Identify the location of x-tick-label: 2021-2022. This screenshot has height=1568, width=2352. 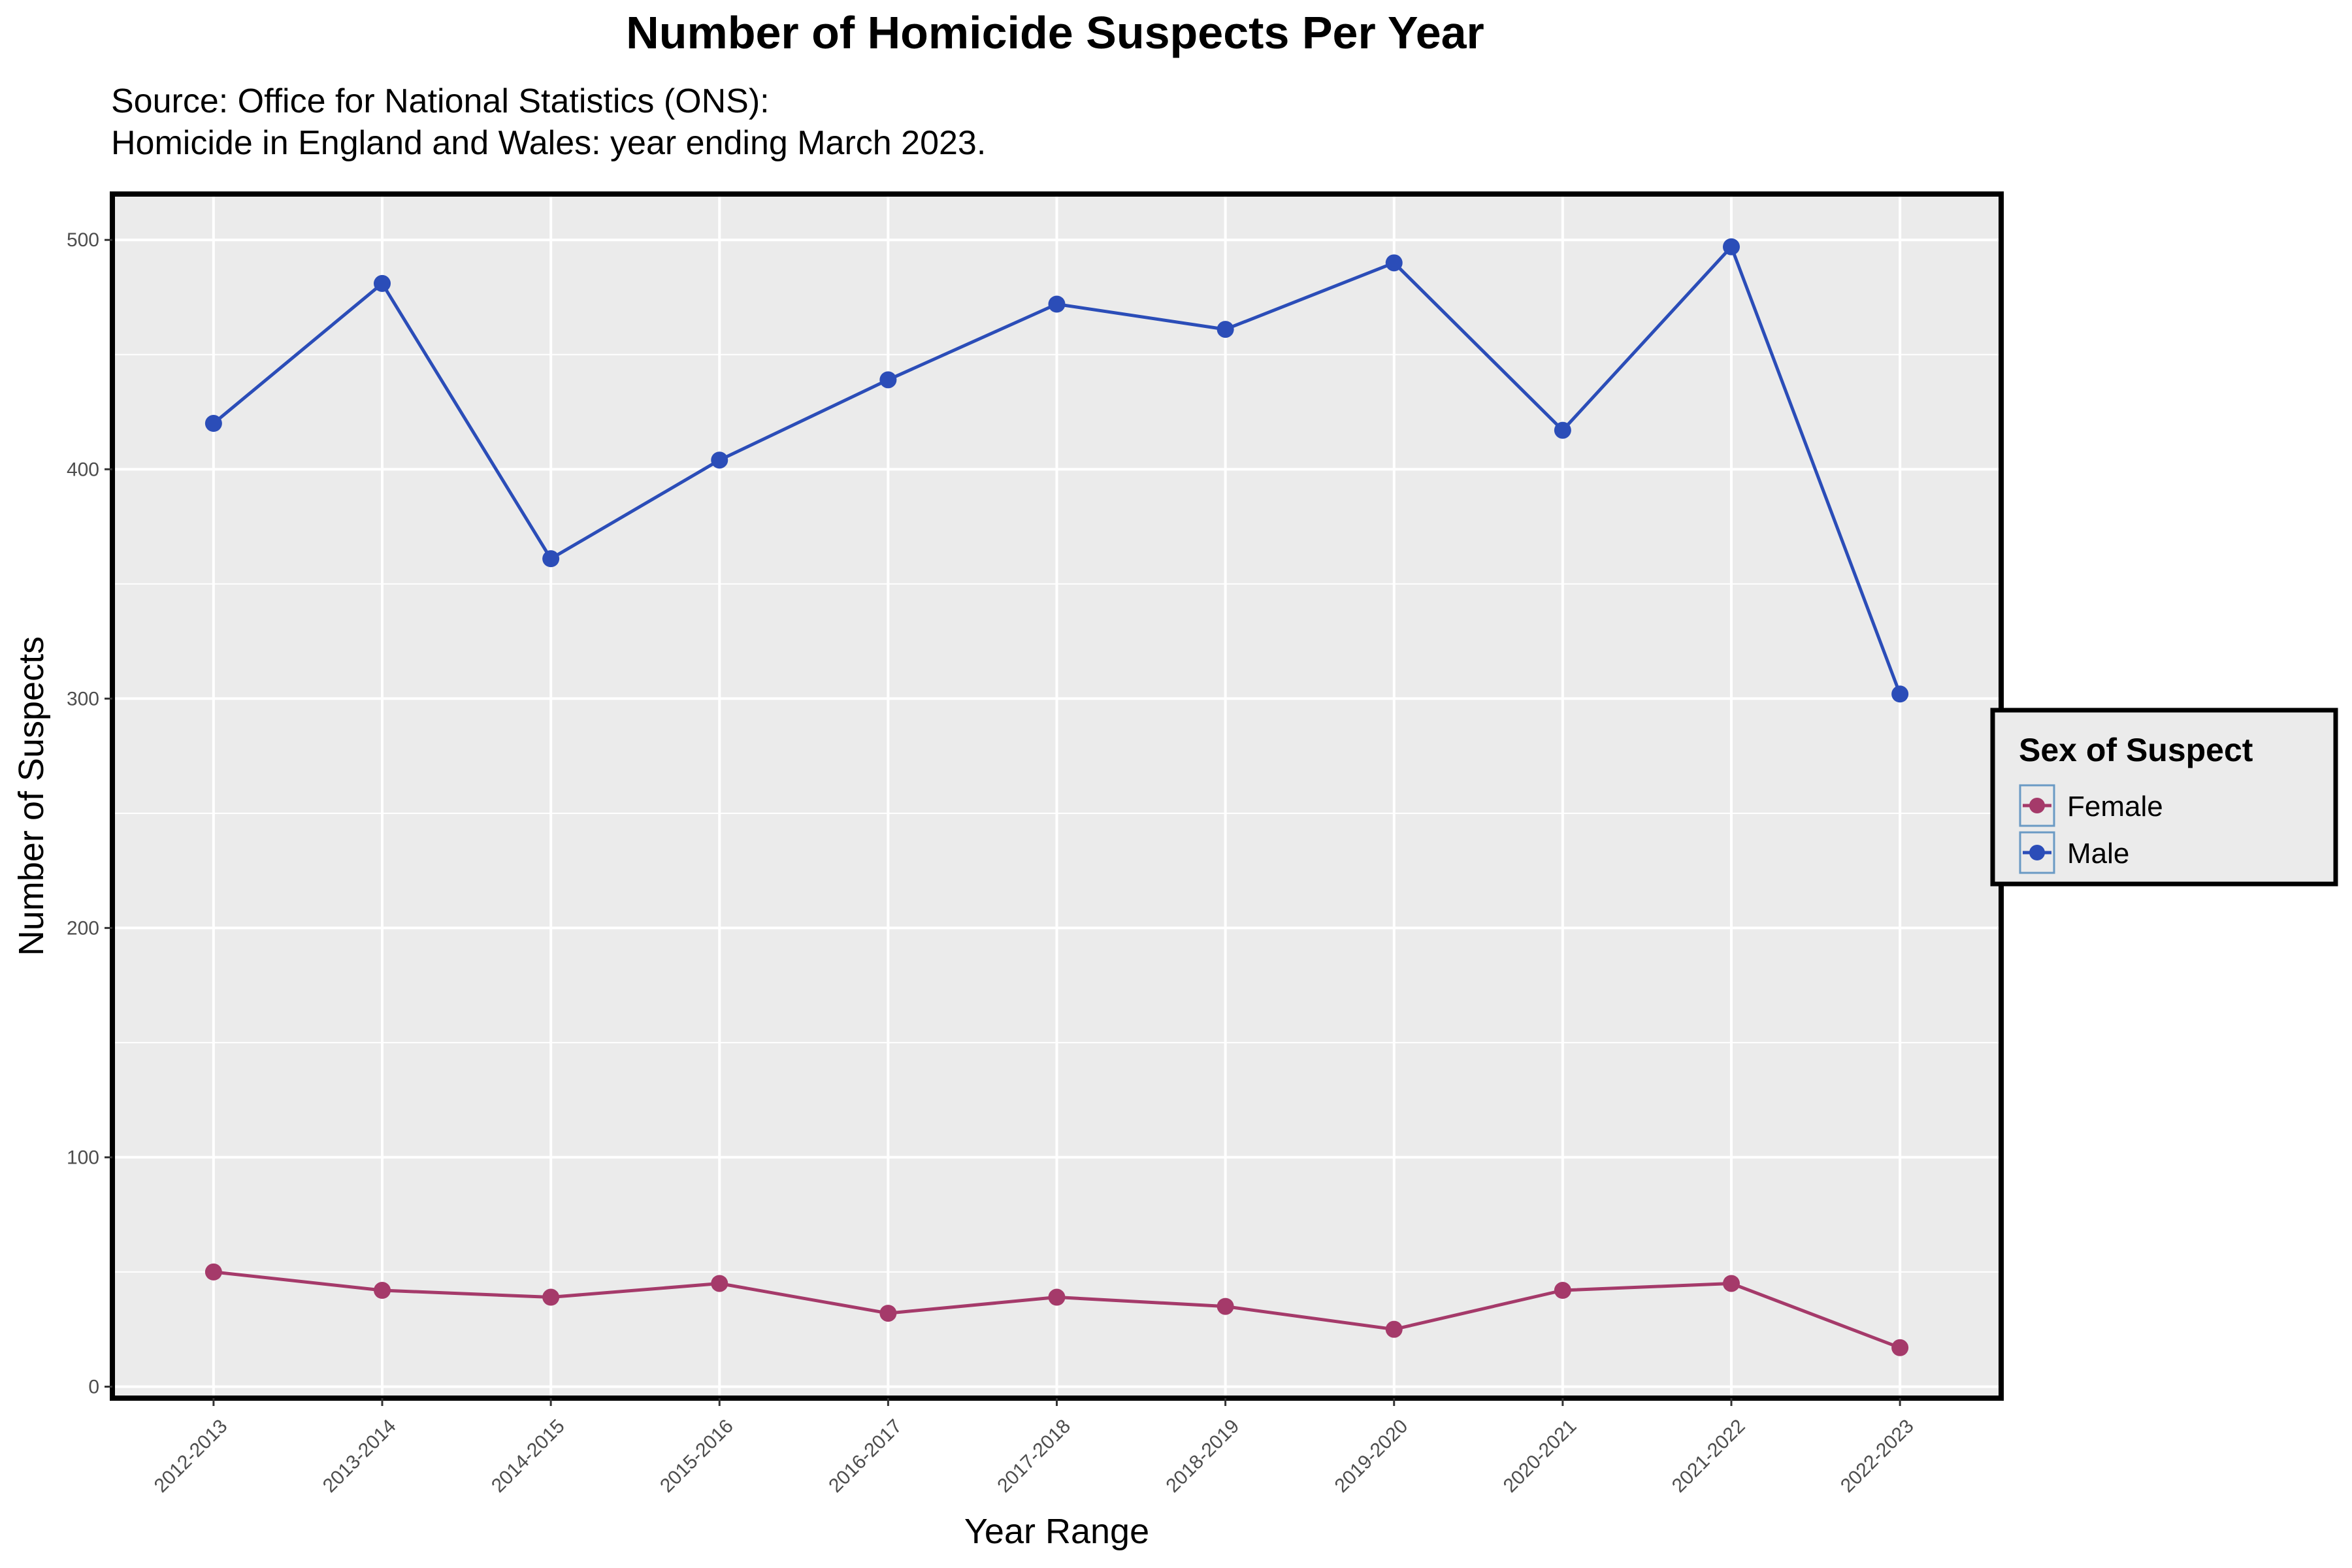
(1709, 1456).